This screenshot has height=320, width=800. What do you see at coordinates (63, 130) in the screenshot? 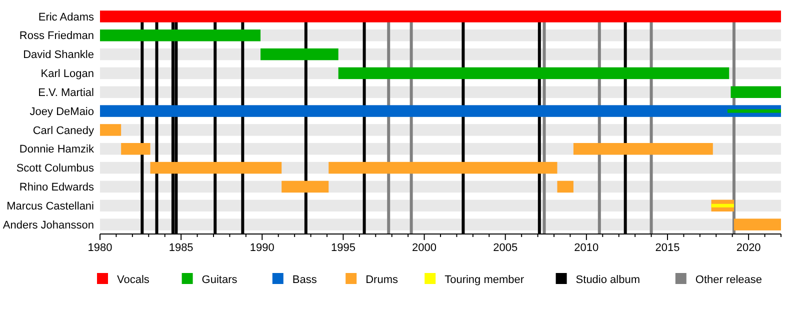
I see `y-tick-label: Carl Canedy` at bounding box center [63, 130].